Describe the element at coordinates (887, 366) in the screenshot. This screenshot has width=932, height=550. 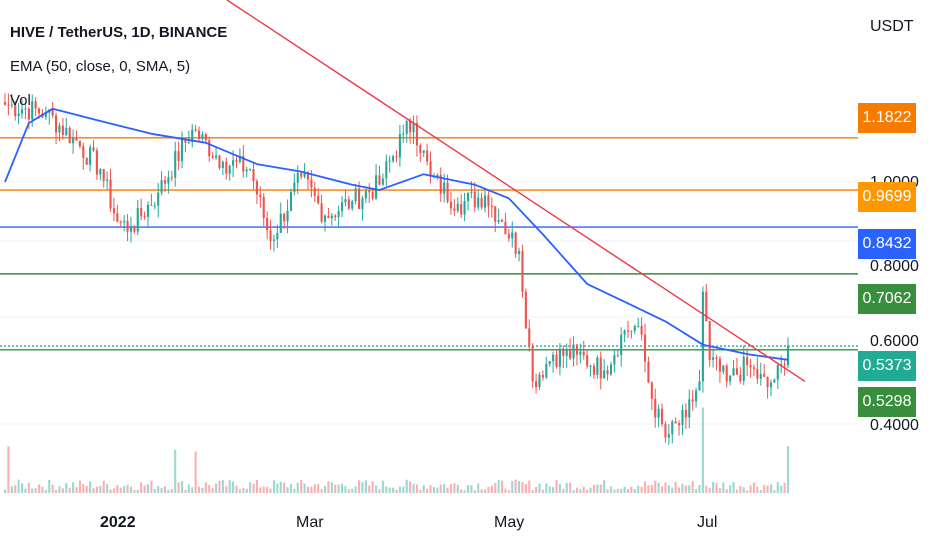
I see `price-tag-0-5373: 0.5373` at that location.